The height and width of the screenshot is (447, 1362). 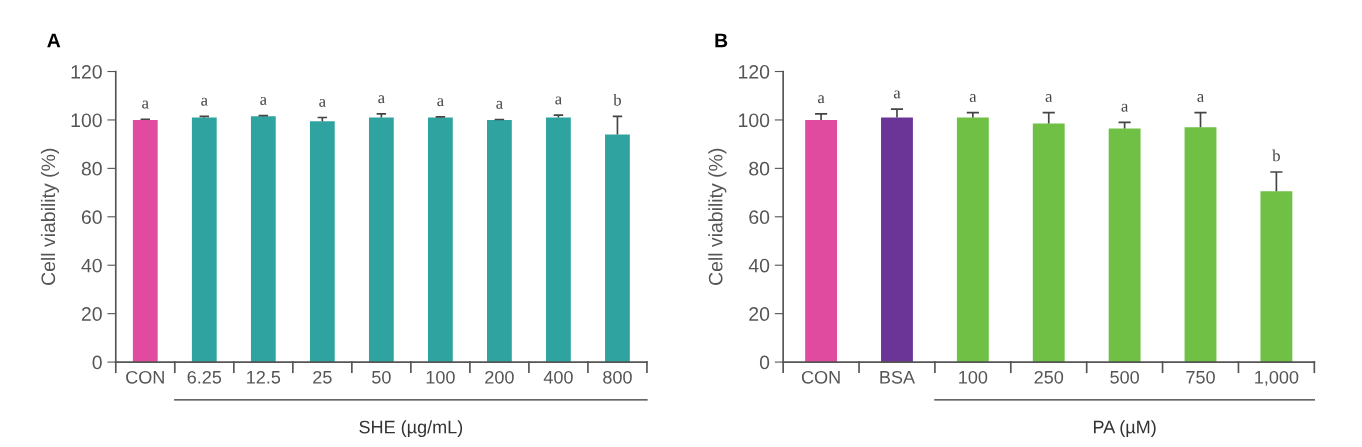 I want to click on chart-title: B, so click(x=721, y=40).